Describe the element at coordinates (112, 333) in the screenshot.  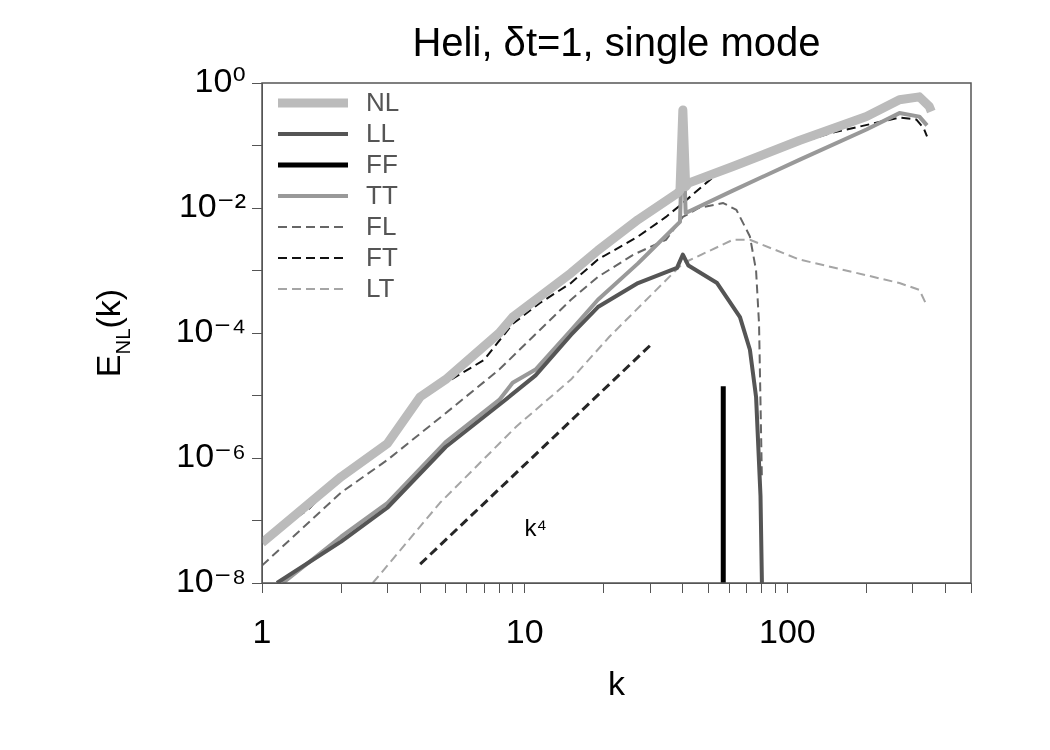
I see `y-axis-title: ENL(k)` at that location.